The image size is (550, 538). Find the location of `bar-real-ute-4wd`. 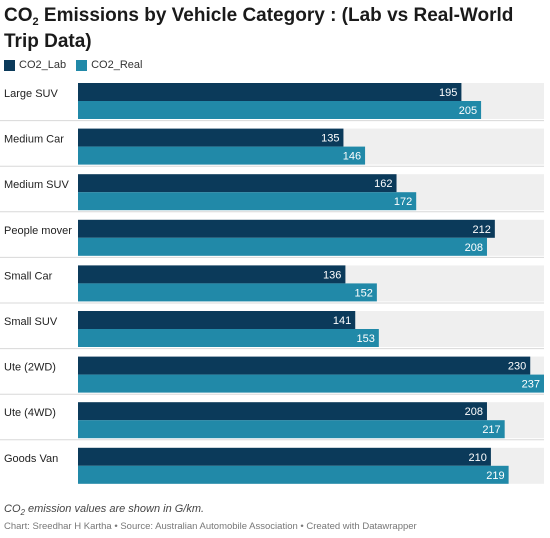

bar-real-ute-4wd is located at coordinates (291, 429).